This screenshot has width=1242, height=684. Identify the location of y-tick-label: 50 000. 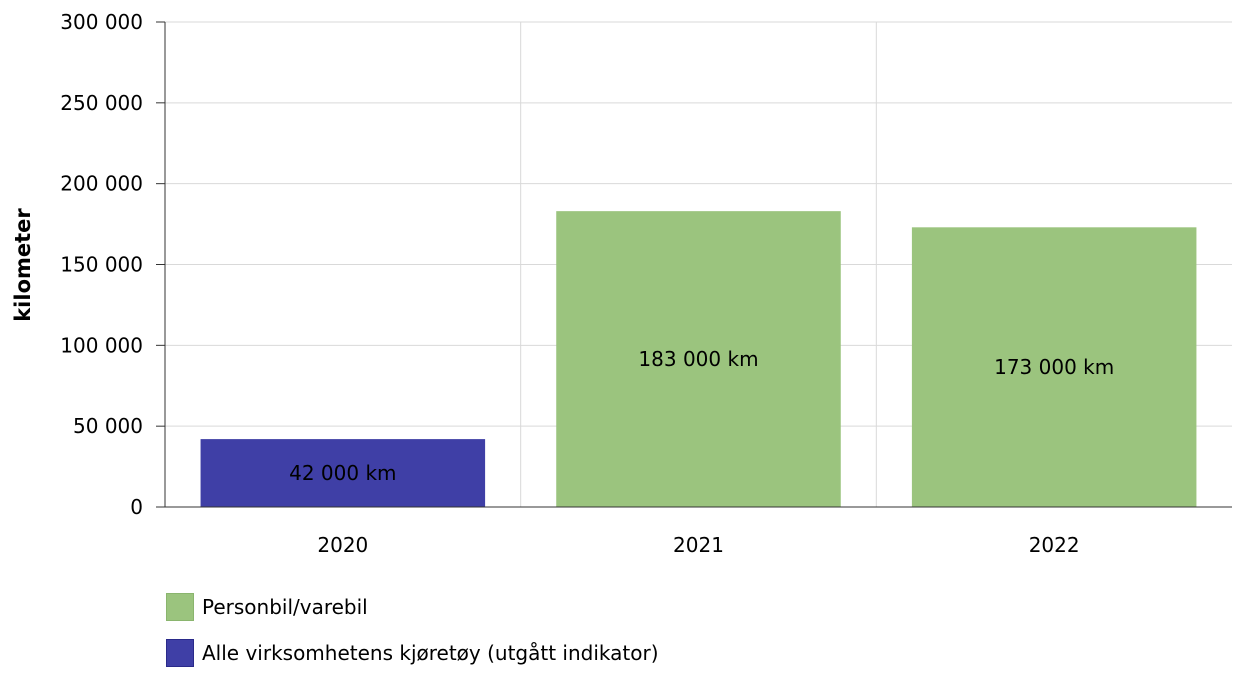
(108, 426).